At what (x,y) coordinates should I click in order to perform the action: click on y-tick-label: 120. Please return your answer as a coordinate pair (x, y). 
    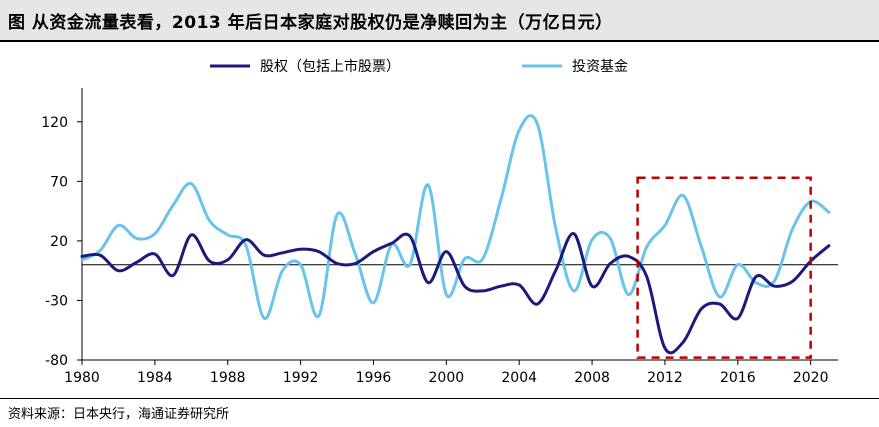
    Looking at the image, I should click on (54, 123).